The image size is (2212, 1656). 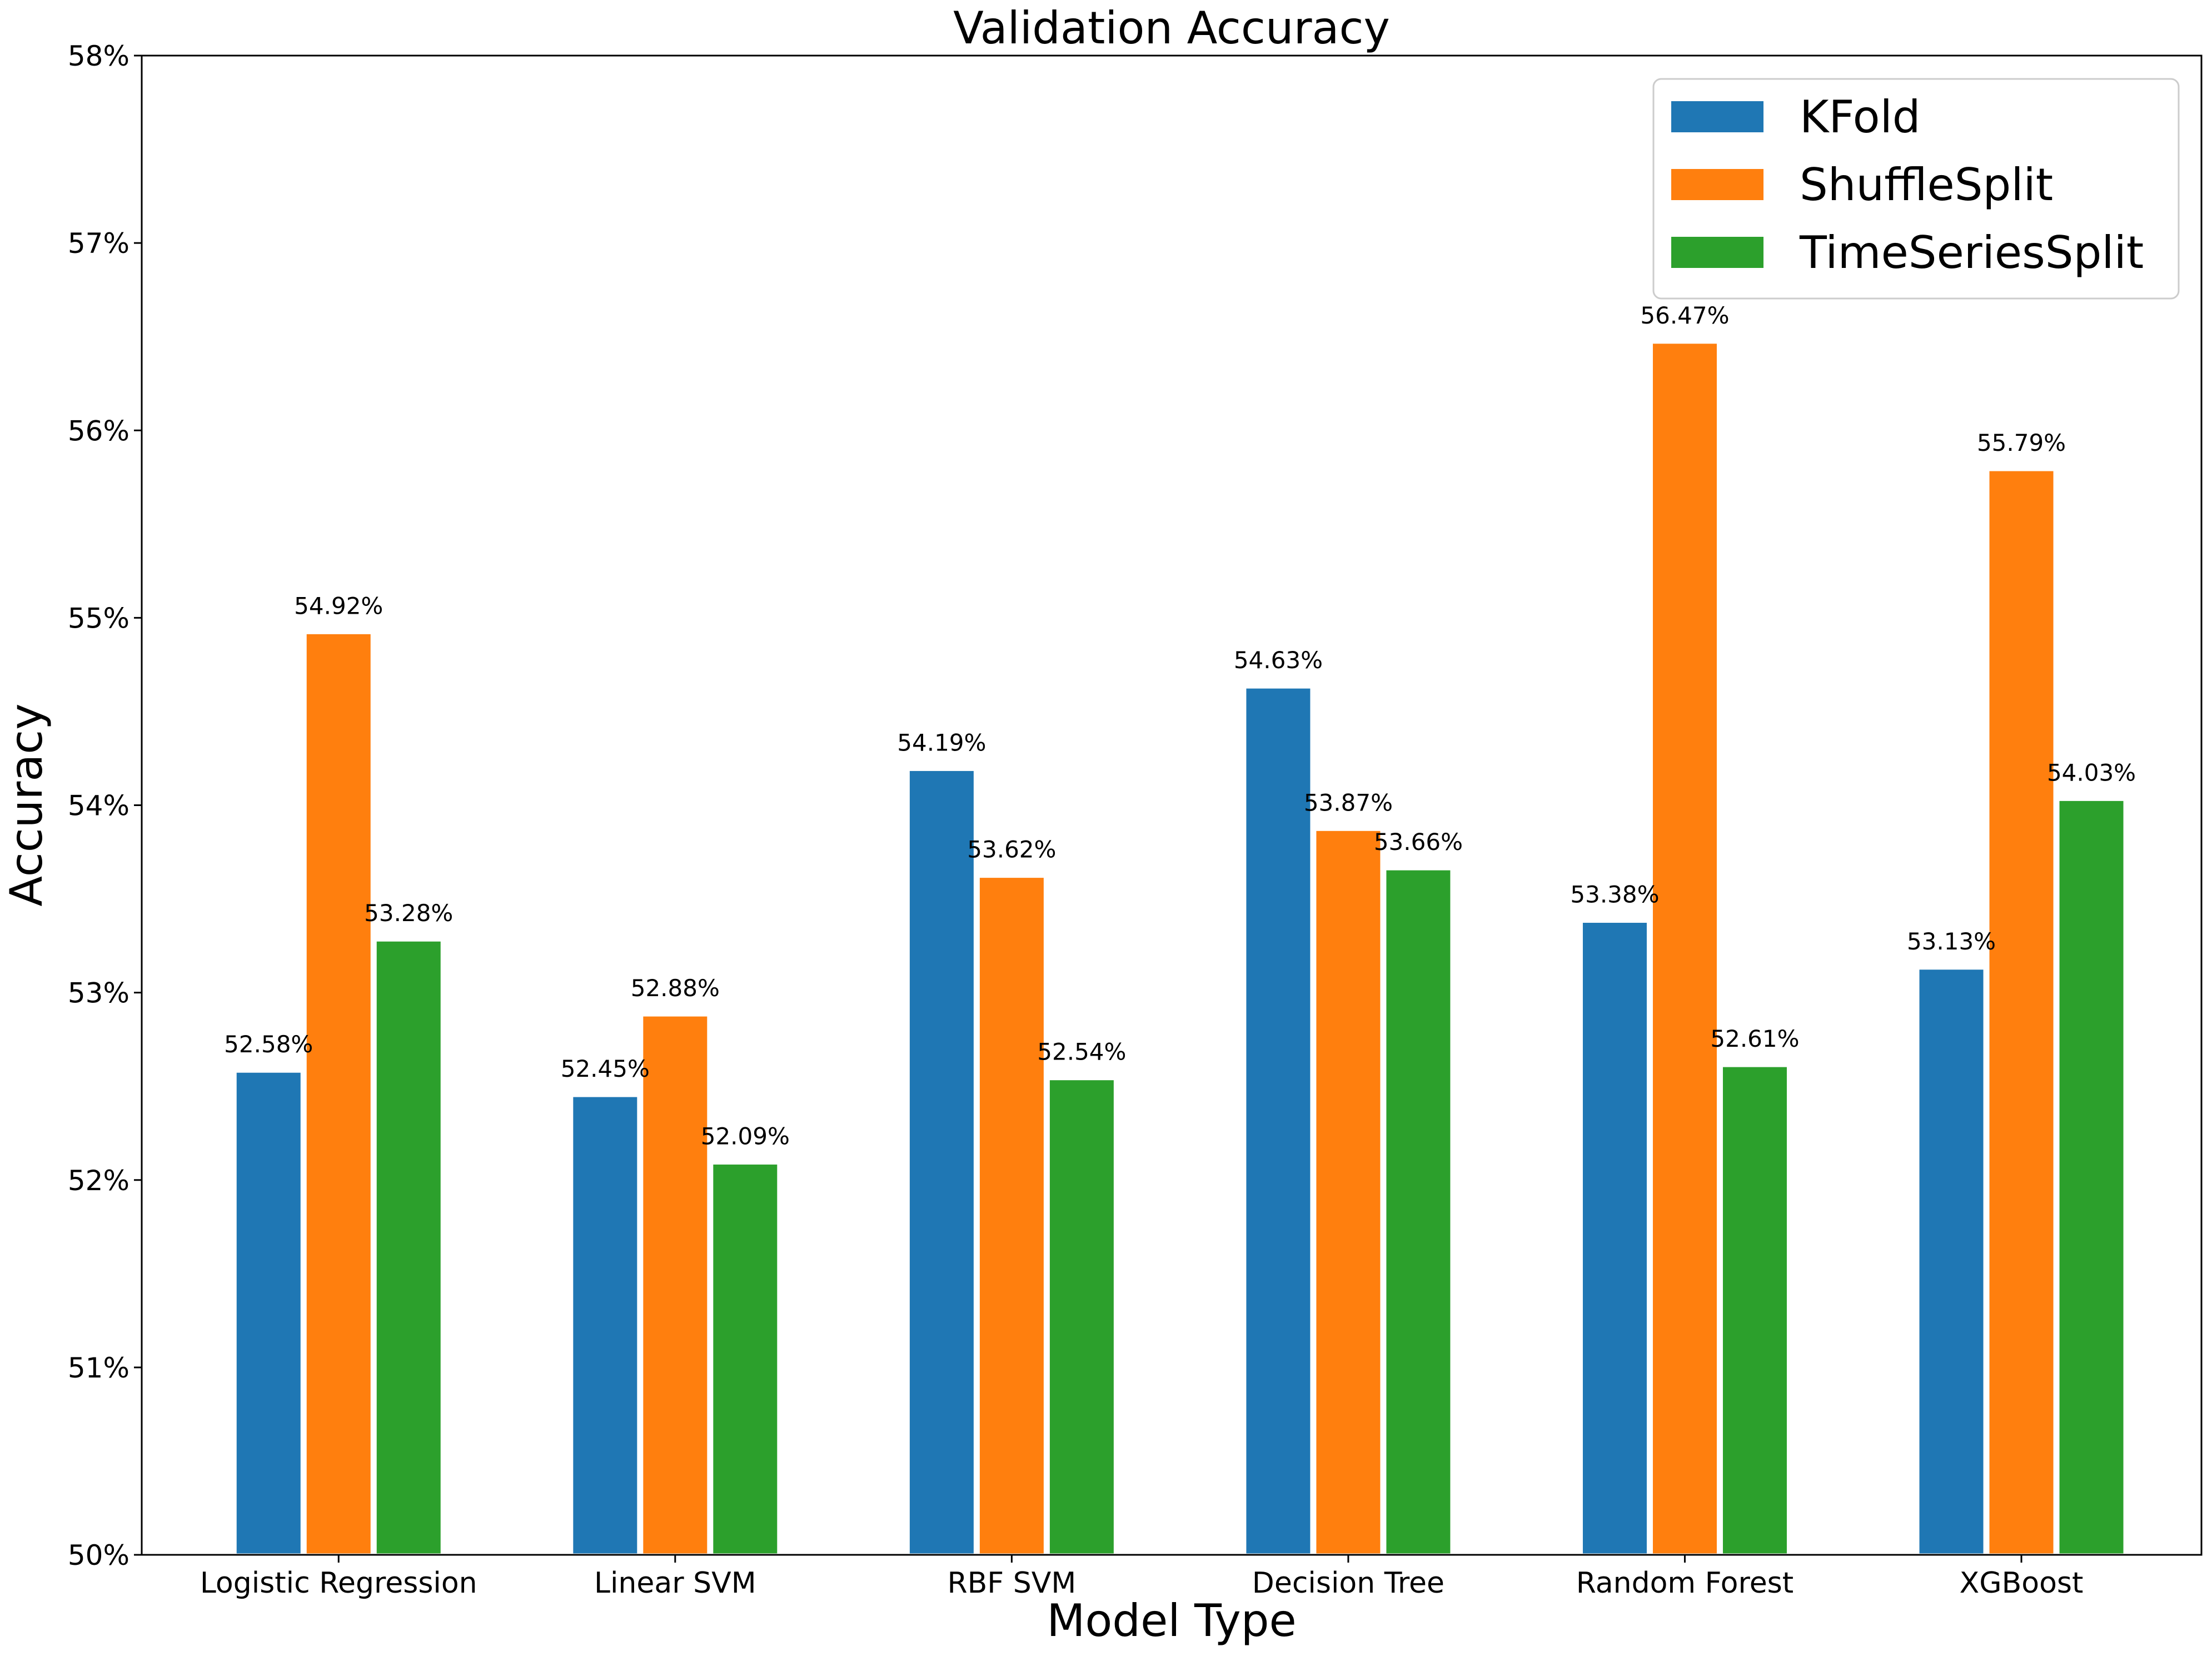 I want to click on y-tick-label: 54%, so click(x=99, y=806).